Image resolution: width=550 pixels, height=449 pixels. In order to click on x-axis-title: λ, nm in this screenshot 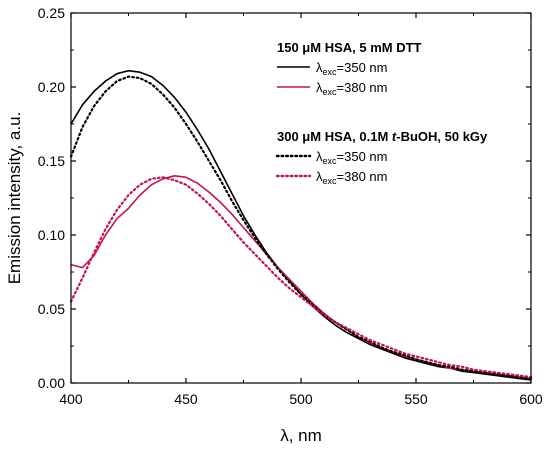, I will do `click(301, 435)`.